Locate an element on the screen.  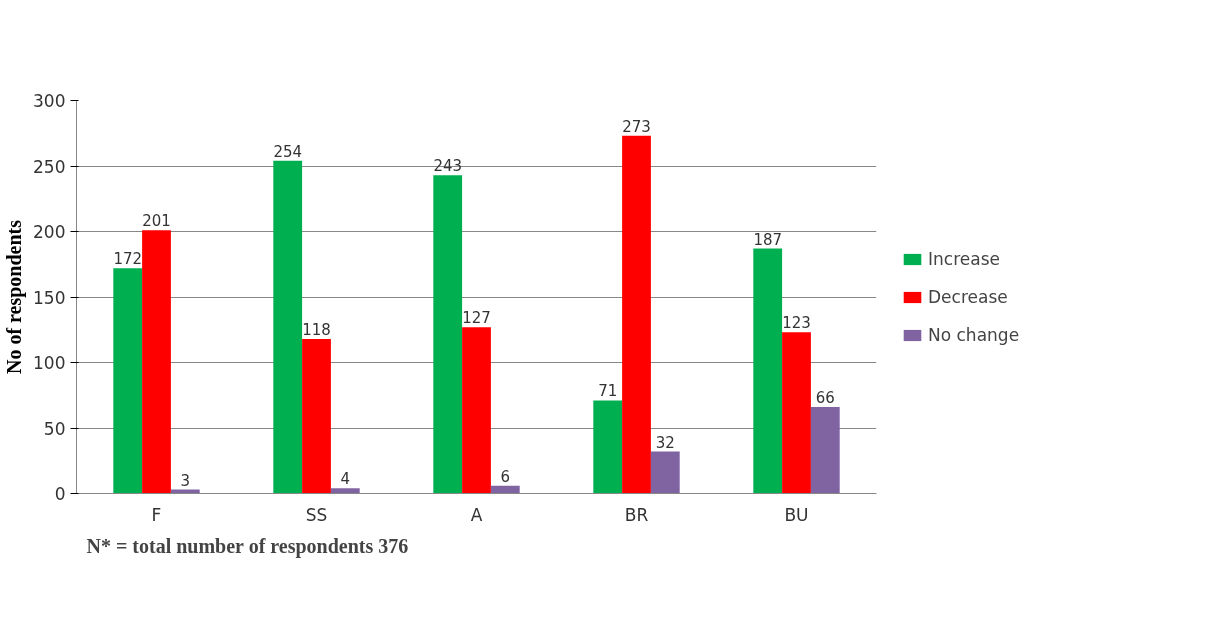
data-label: 172 is located at coordinates (128, 259).